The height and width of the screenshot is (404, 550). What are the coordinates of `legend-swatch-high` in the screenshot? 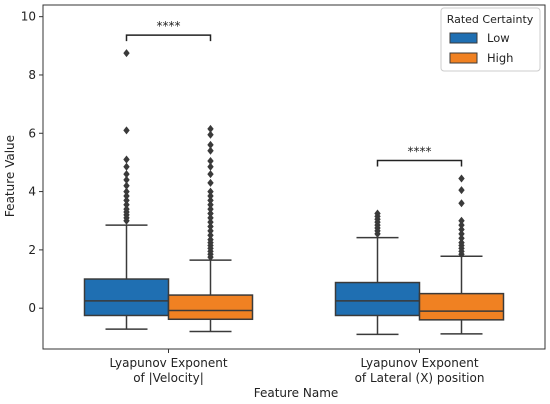 It's located at (463, 58).